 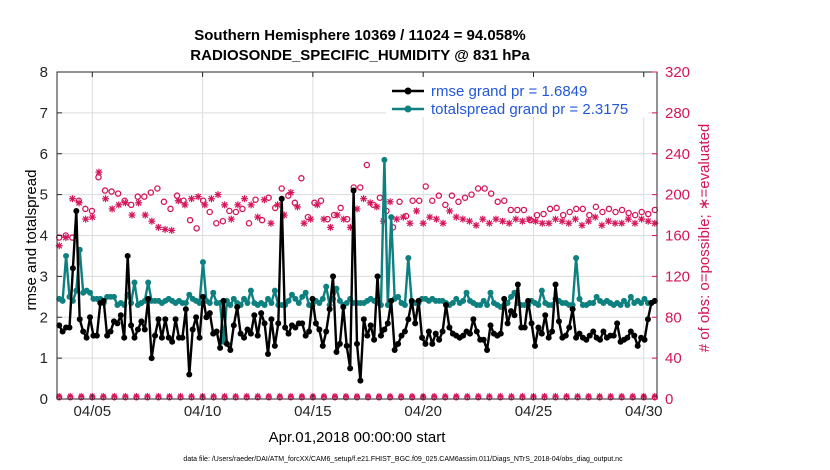 What do you see at coordinates (313, 411) in the screenshot?
I see `x-tick-label-2: 04/15` at bounding box center [313, 411].